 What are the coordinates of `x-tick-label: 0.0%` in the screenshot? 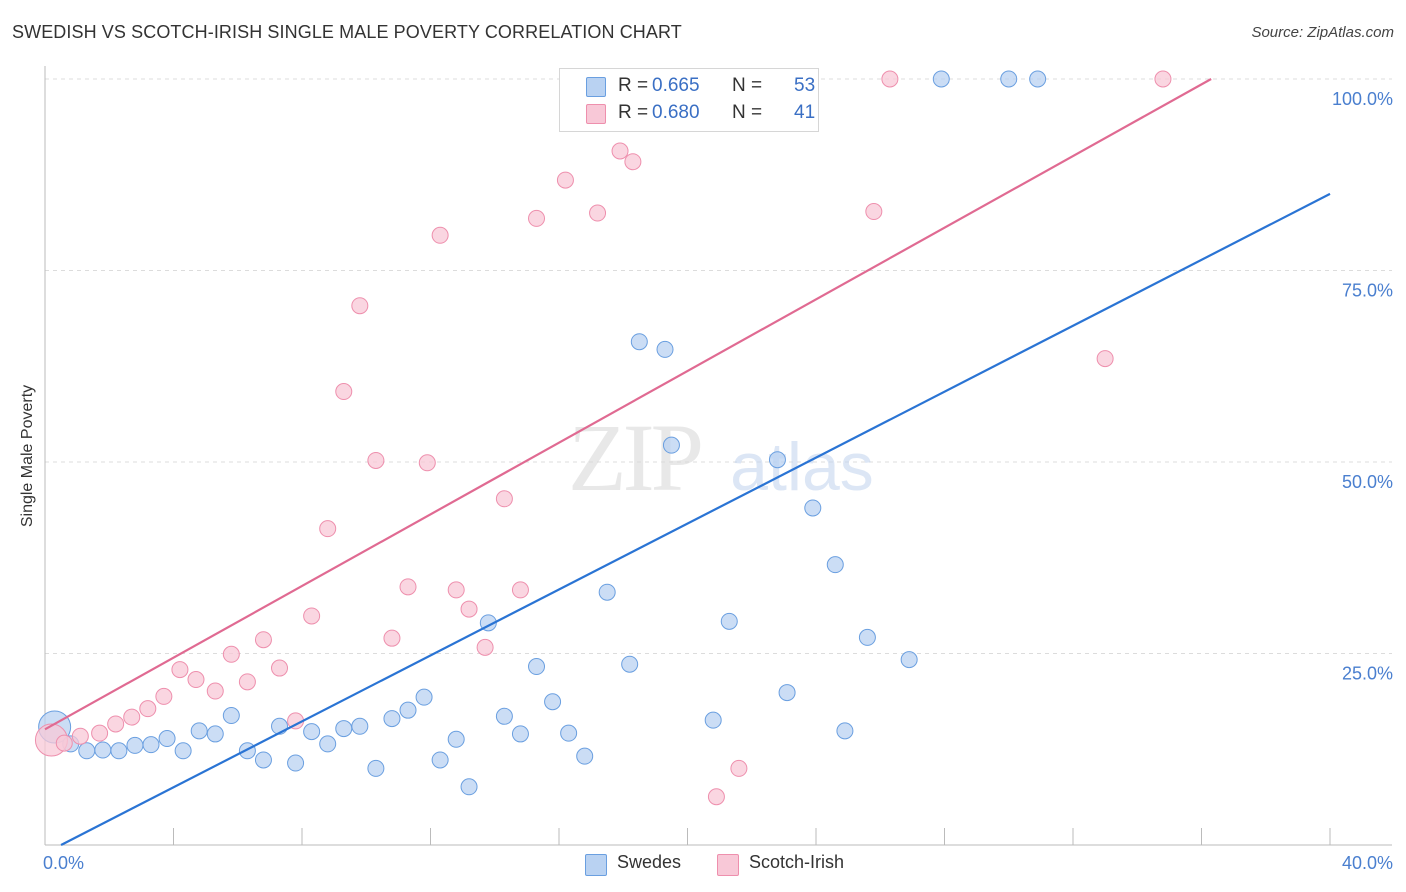 It's located at (63, 863).